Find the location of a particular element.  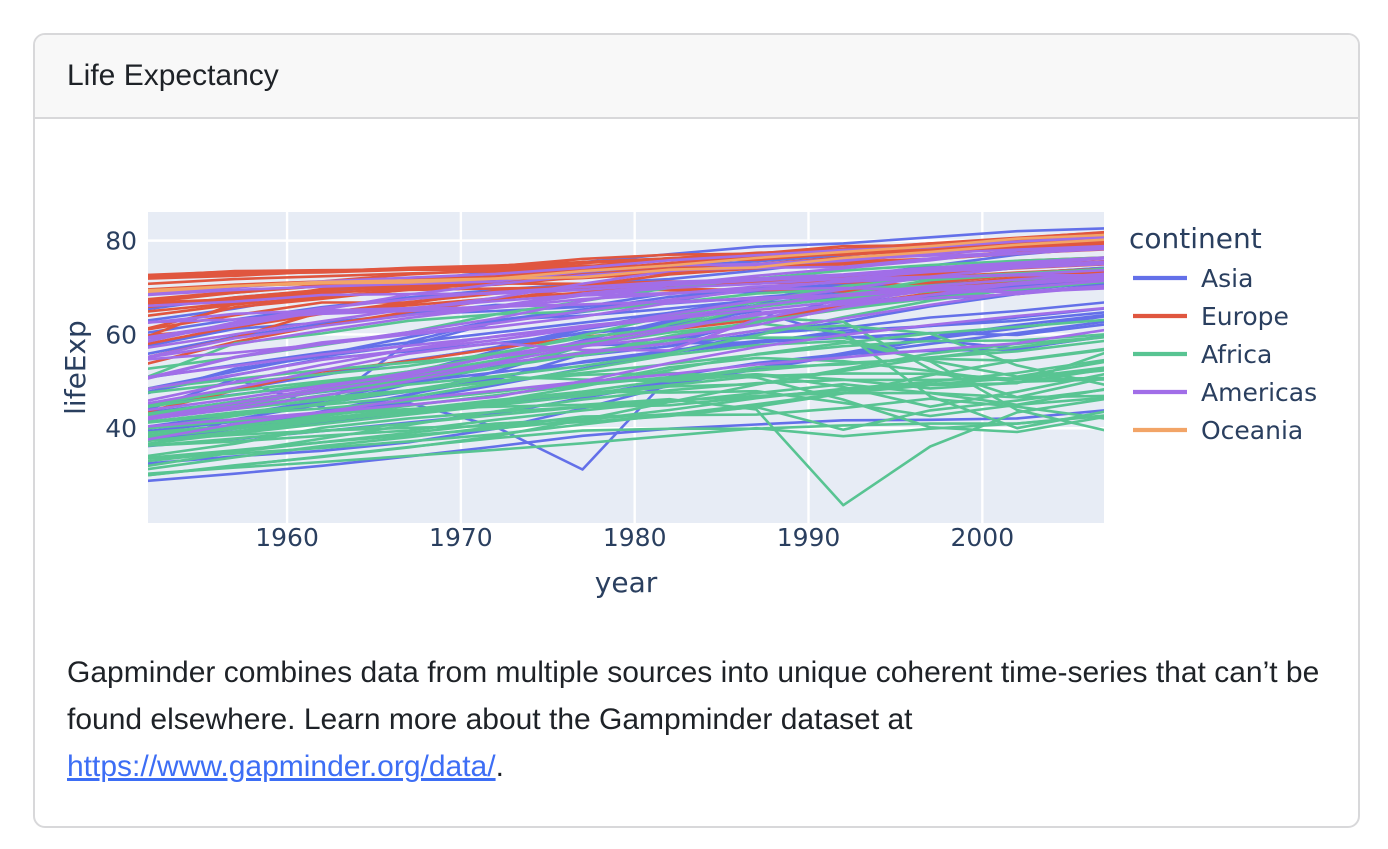

x-tick-label: 1960 is located at coordinates (287, 537).